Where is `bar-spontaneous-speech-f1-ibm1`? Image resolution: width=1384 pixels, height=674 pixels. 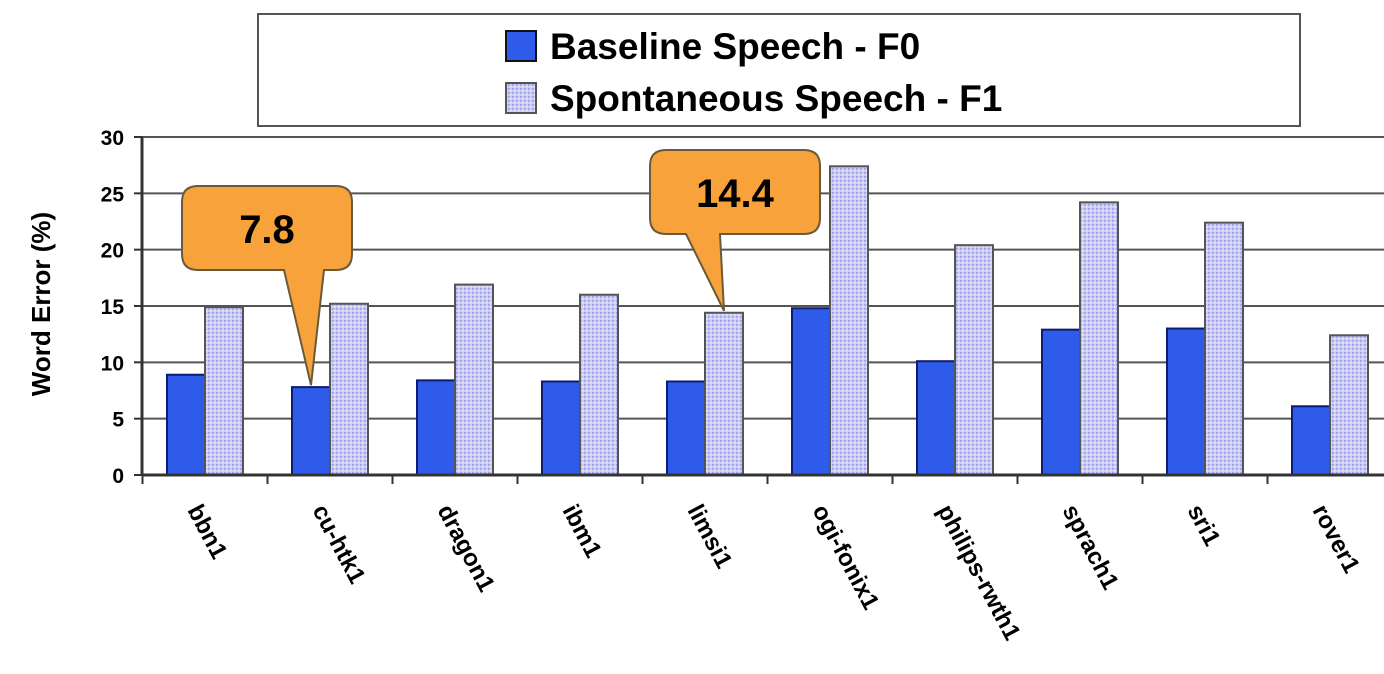
bar-spontaneous-speech-f1-ibm1 is located at coordinates (599, 384).